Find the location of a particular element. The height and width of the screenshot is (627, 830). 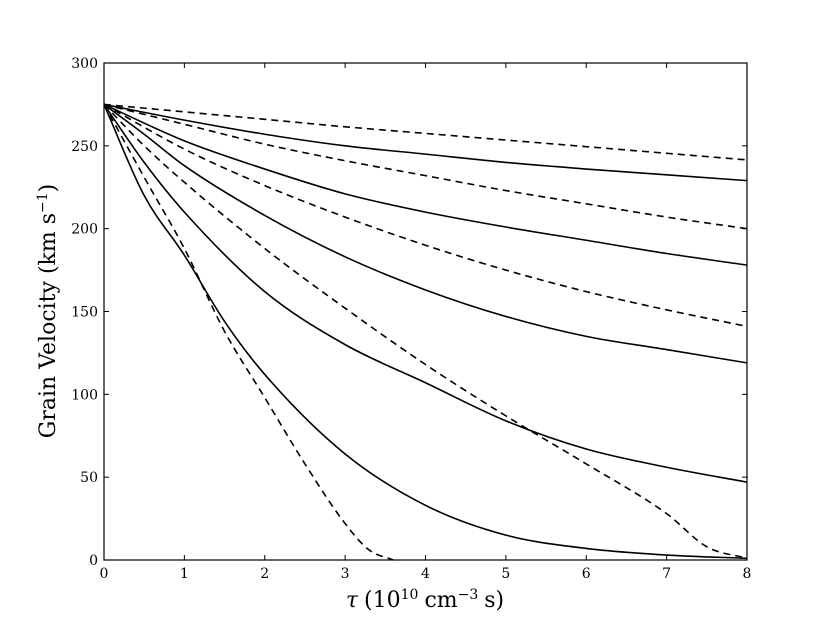

y-axis-label-close: ) is located at coordinates (48, 188).